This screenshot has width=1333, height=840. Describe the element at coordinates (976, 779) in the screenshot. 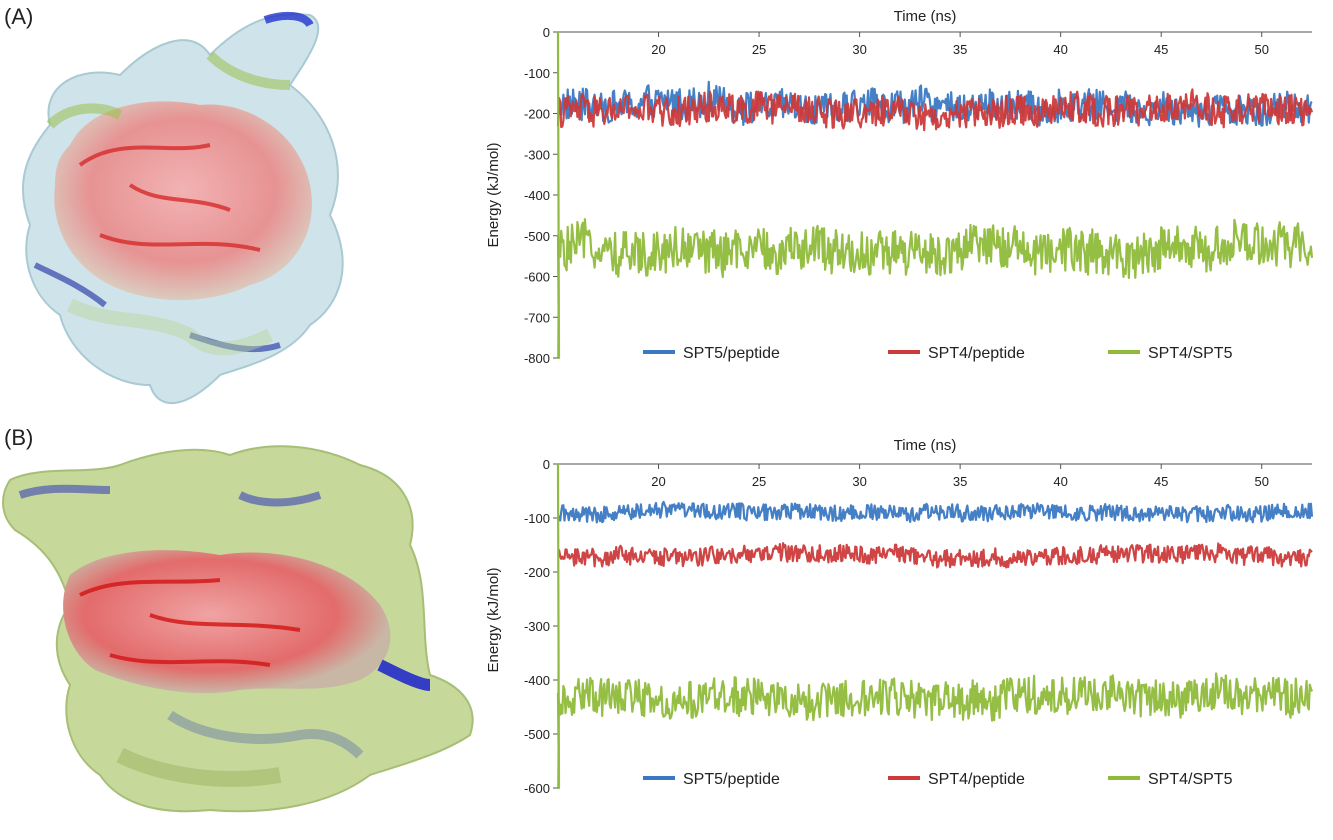

I see `chart-b-legend-label: SPT4/peptide` at that location.